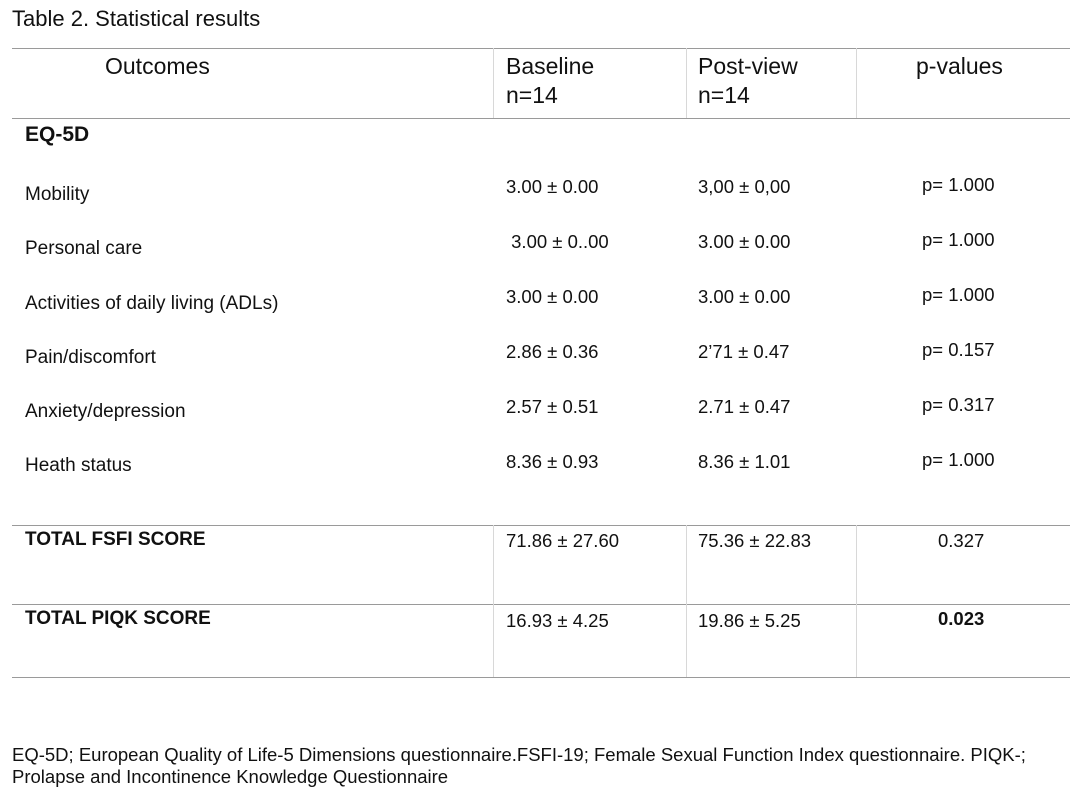  What do you see at coordinates (115, 539) in the screenshot?
I see `row-fsfi-label: TOTAL FSFI SCORE` at bounding box center [115, 539].